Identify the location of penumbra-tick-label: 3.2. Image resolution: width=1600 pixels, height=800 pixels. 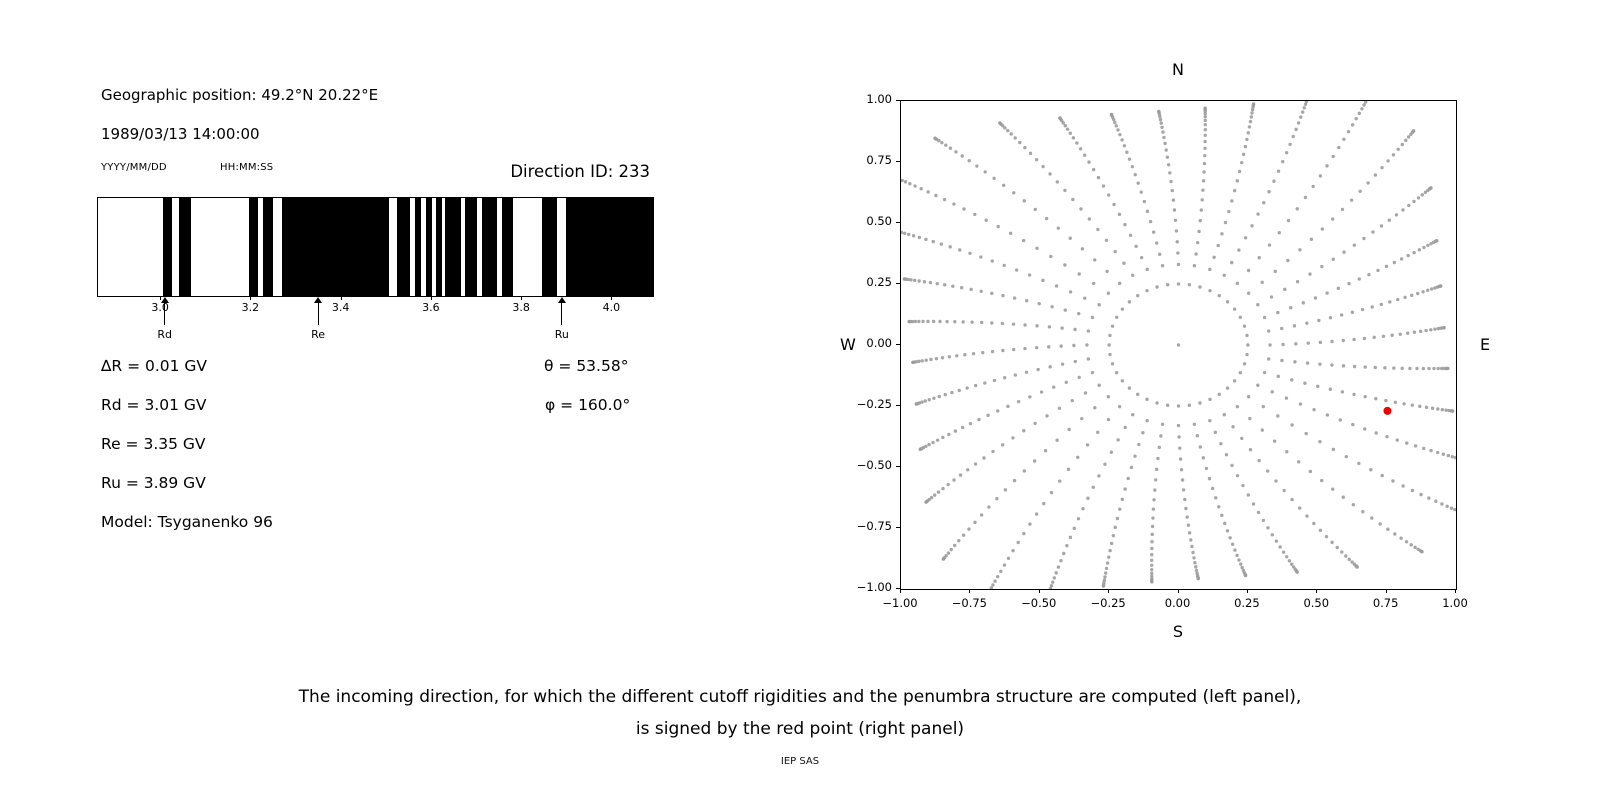
(250, 307).